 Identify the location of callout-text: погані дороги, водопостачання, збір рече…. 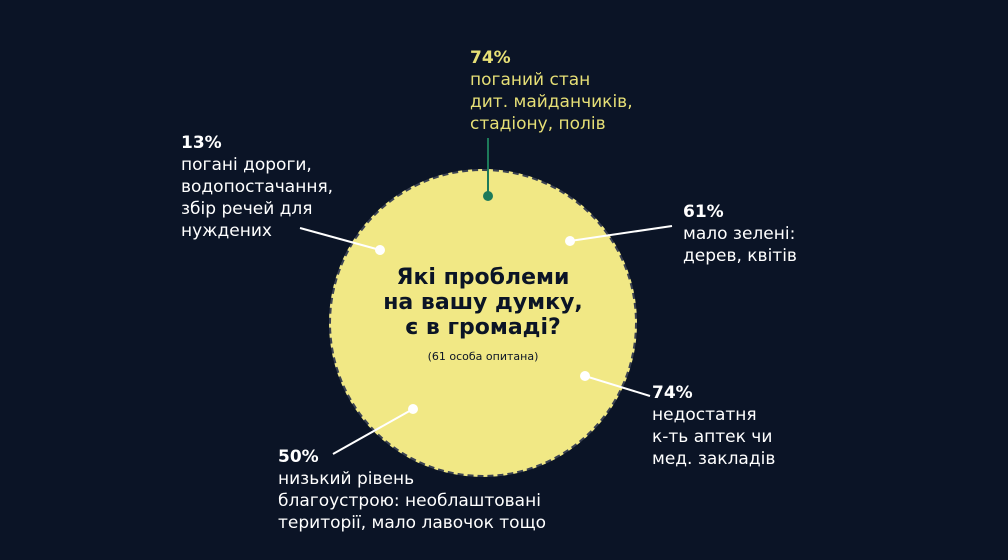
(257, 198).